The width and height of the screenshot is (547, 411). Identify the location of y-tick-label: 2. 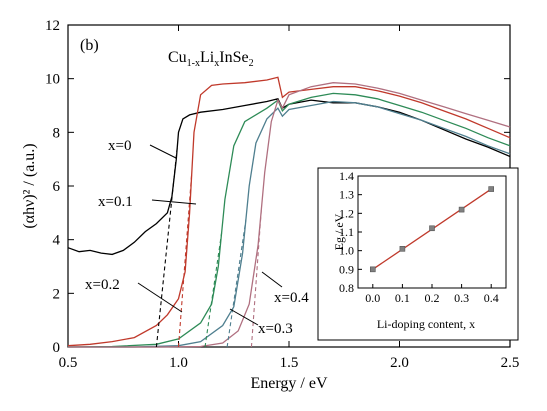
(57, 294).